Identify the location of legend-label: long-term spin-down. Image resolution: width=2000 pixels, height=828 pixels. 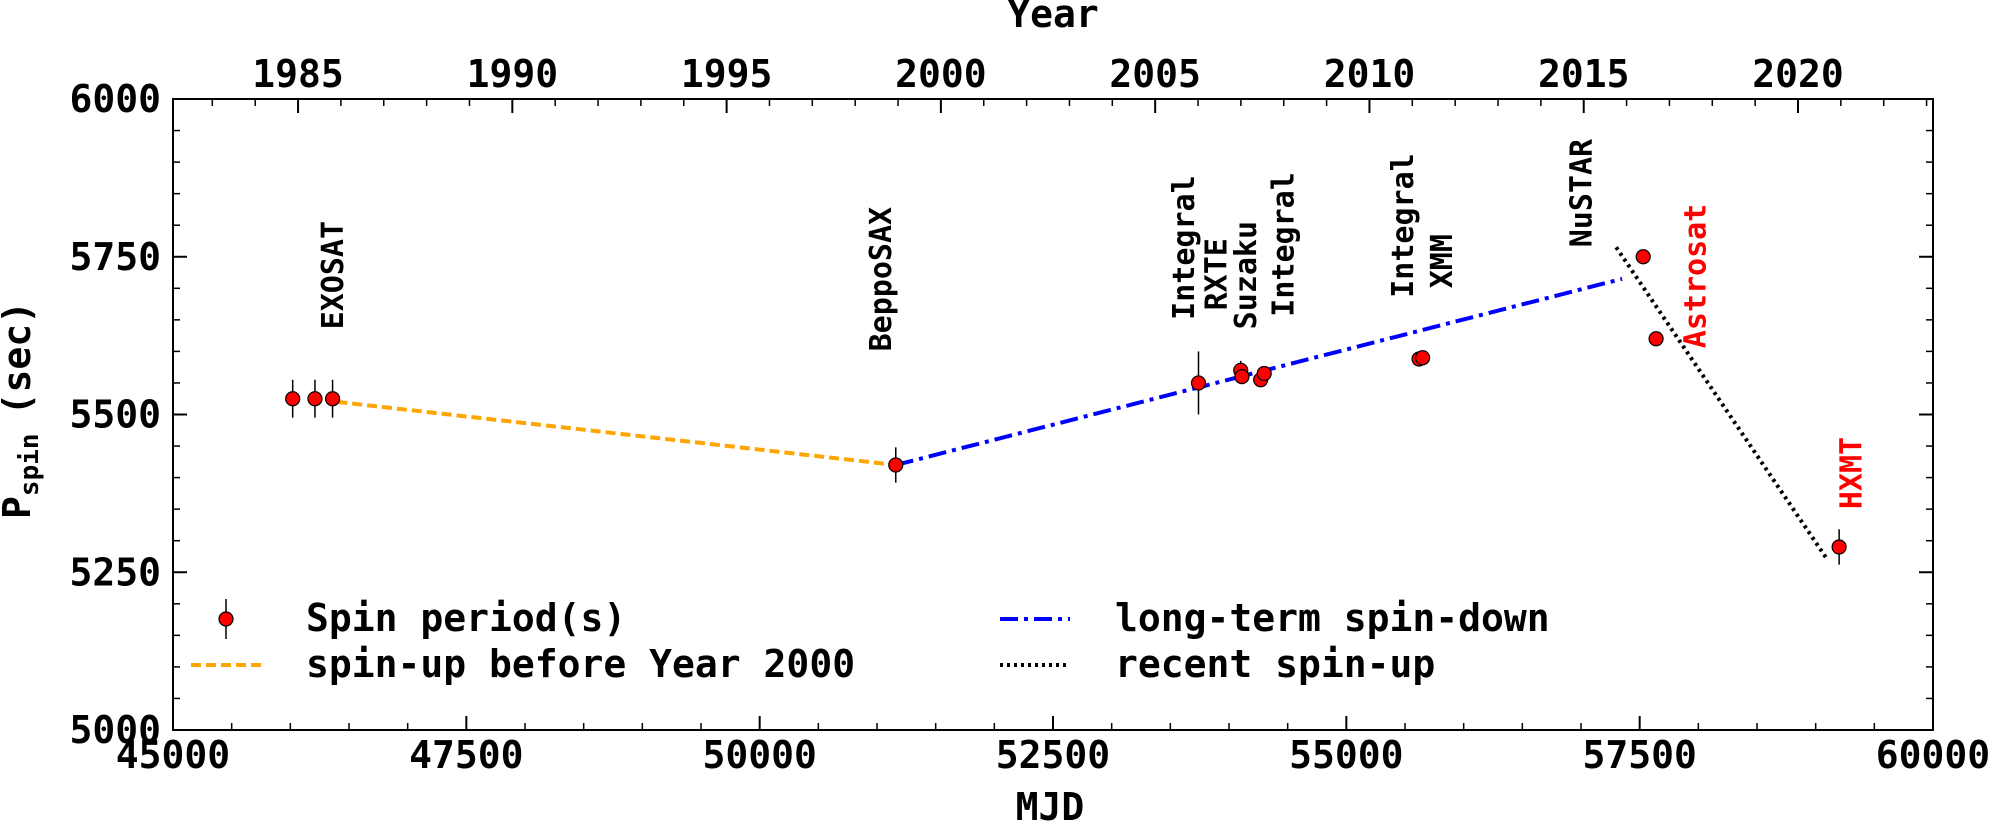
(1332, 618).